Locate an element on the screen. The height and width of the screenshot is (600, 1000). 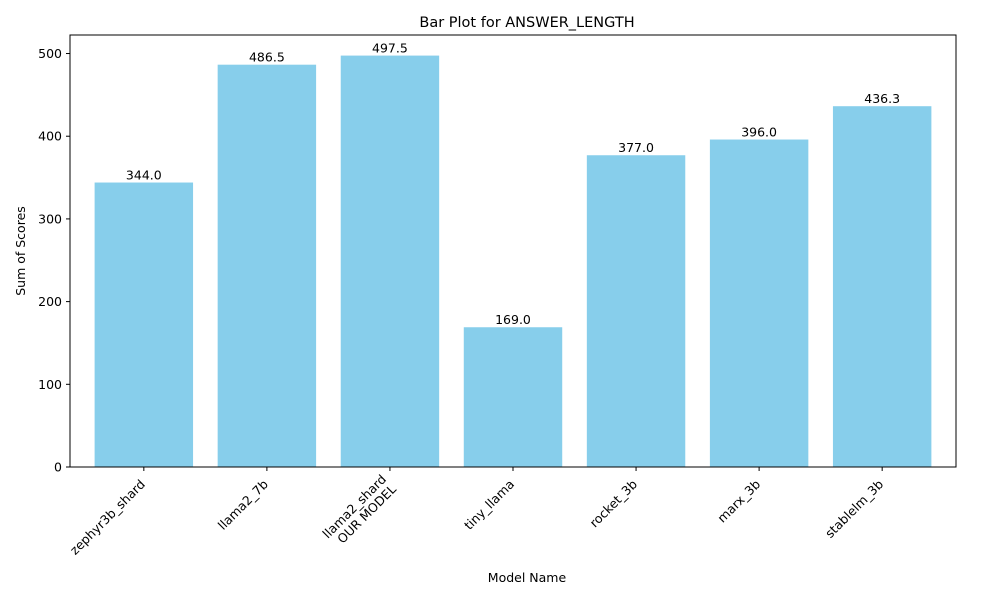
y-tick-label: 400 is located at coordinates (50, 136).